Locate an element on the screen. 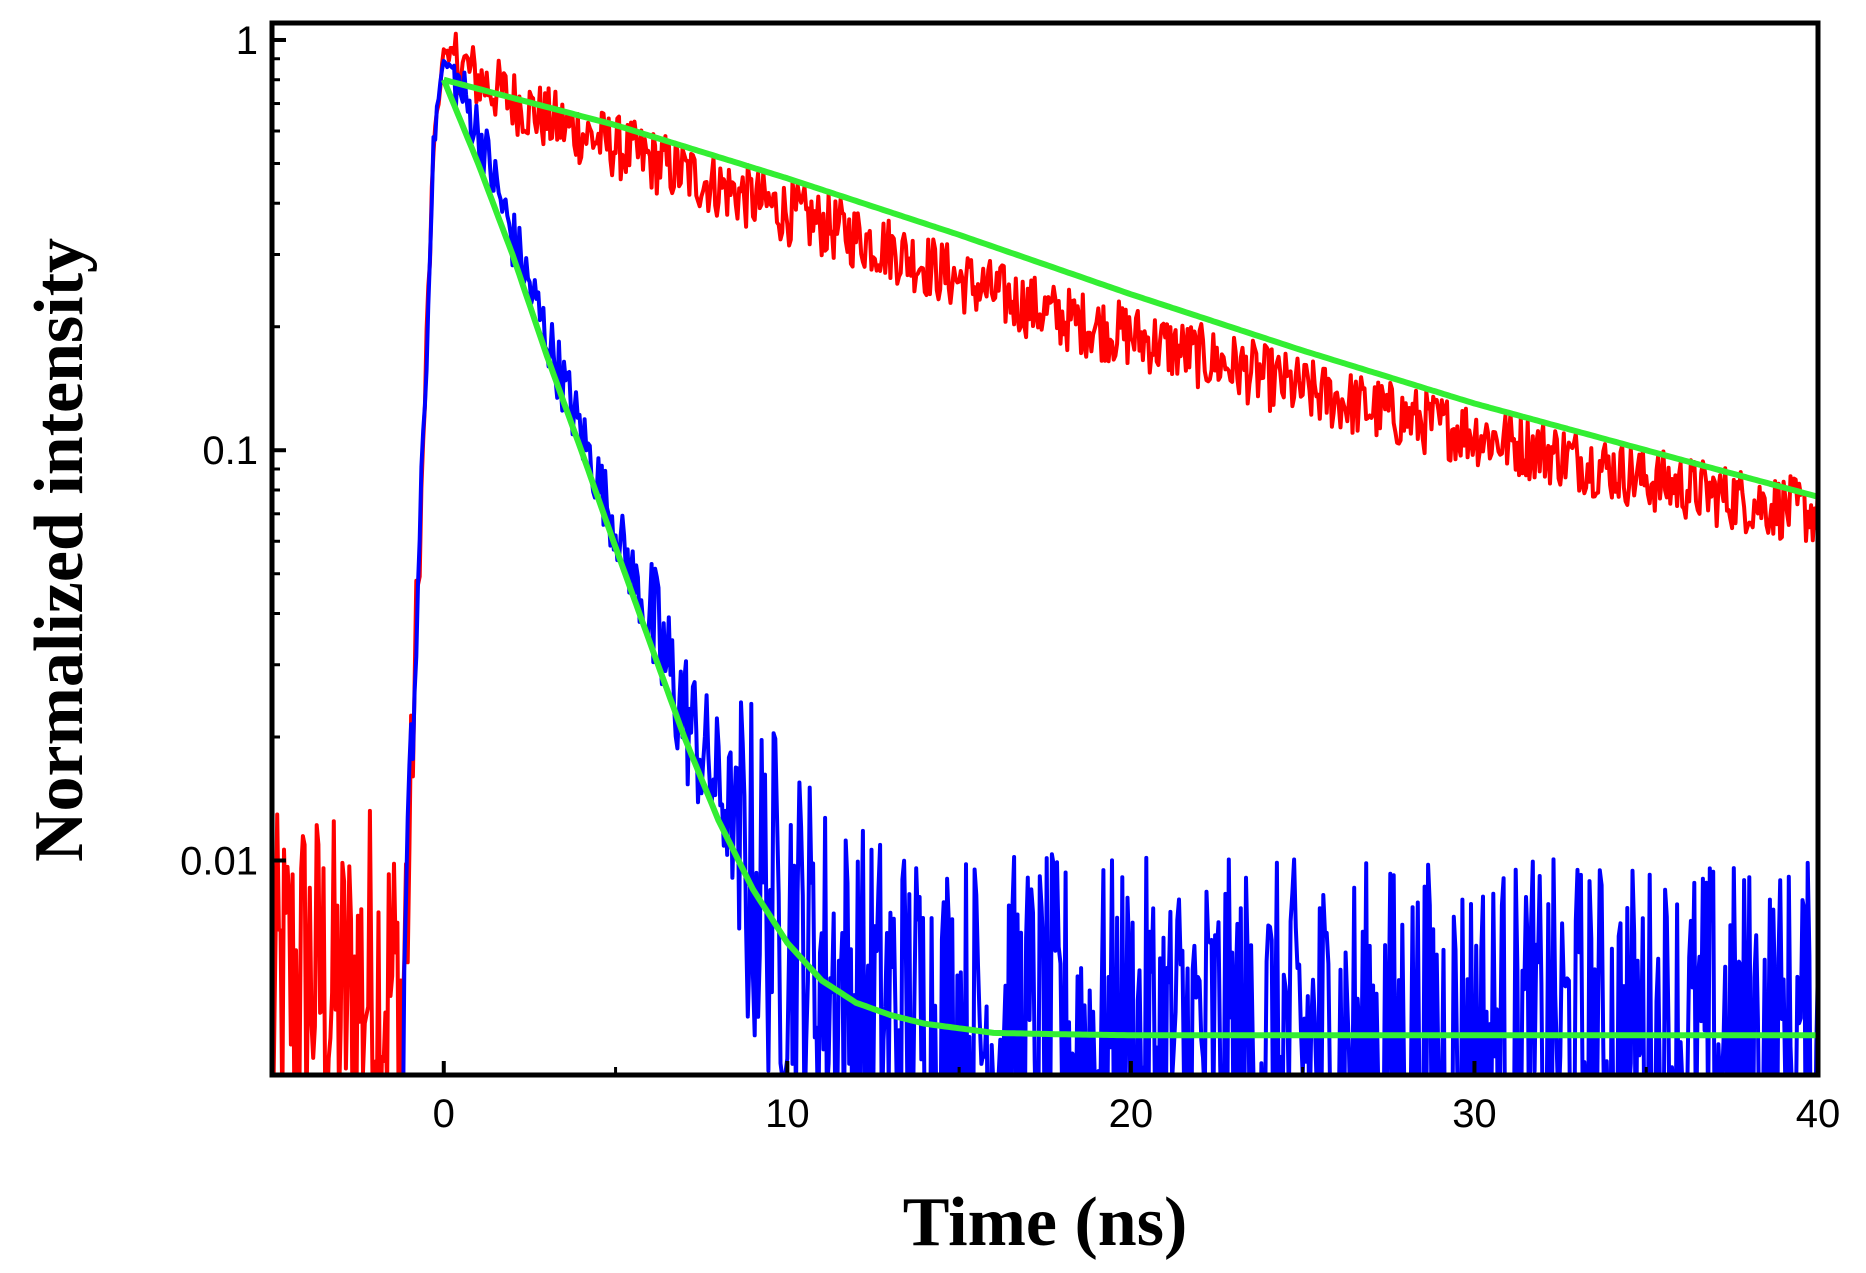 The width and height of the screenshot is (1866, 1273). y-axis-title: Normalized intensity is located at coordinates (59, 550).